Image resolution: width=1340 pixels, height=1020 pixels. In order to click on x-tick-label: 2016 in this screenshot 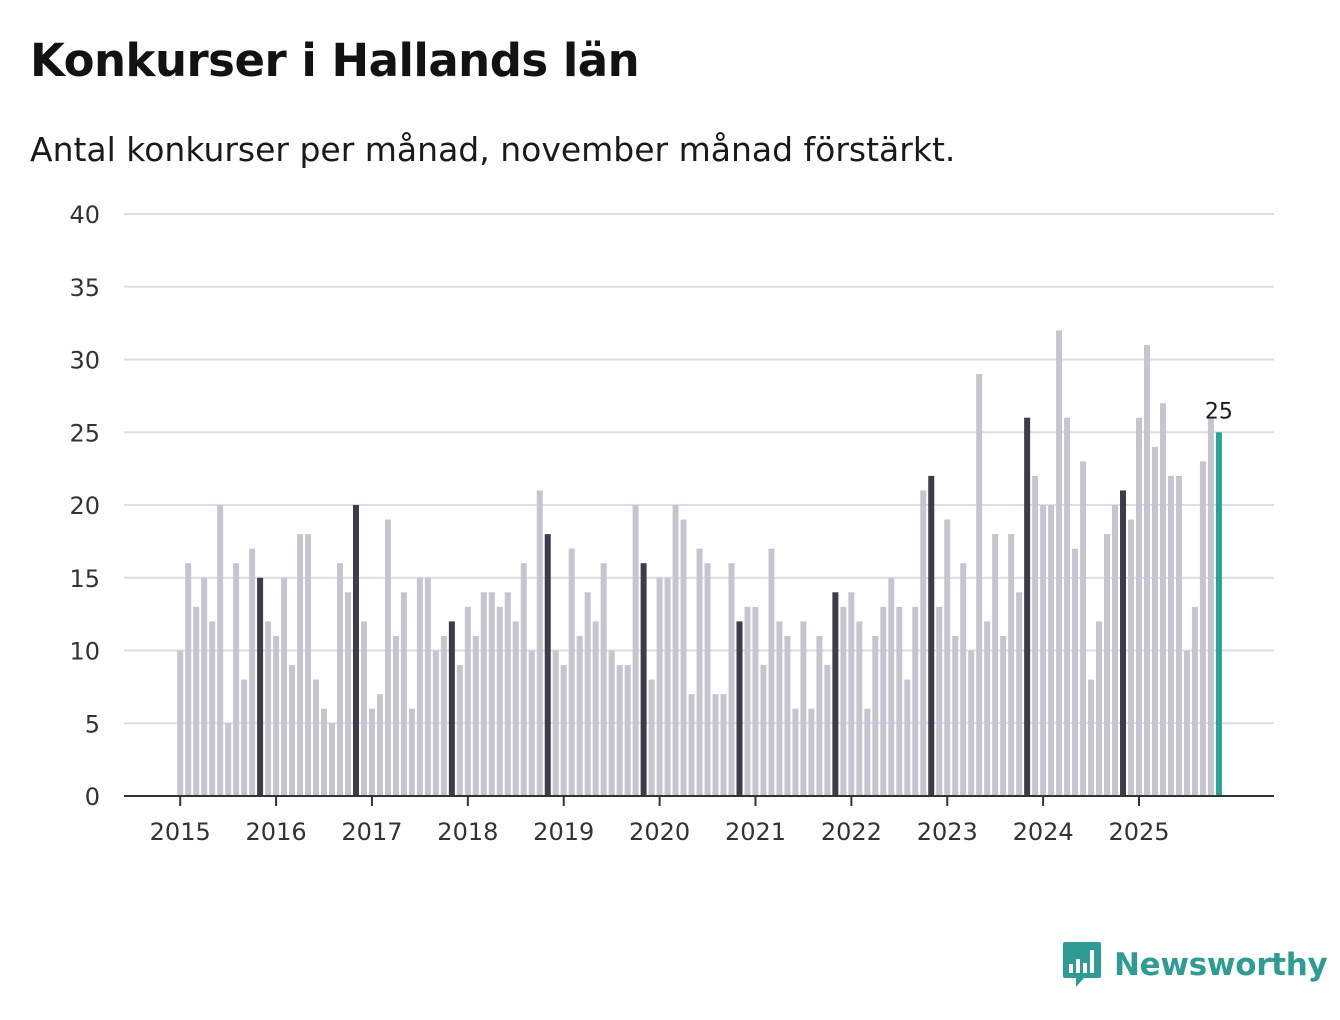, I will do `click(276, 832)`.